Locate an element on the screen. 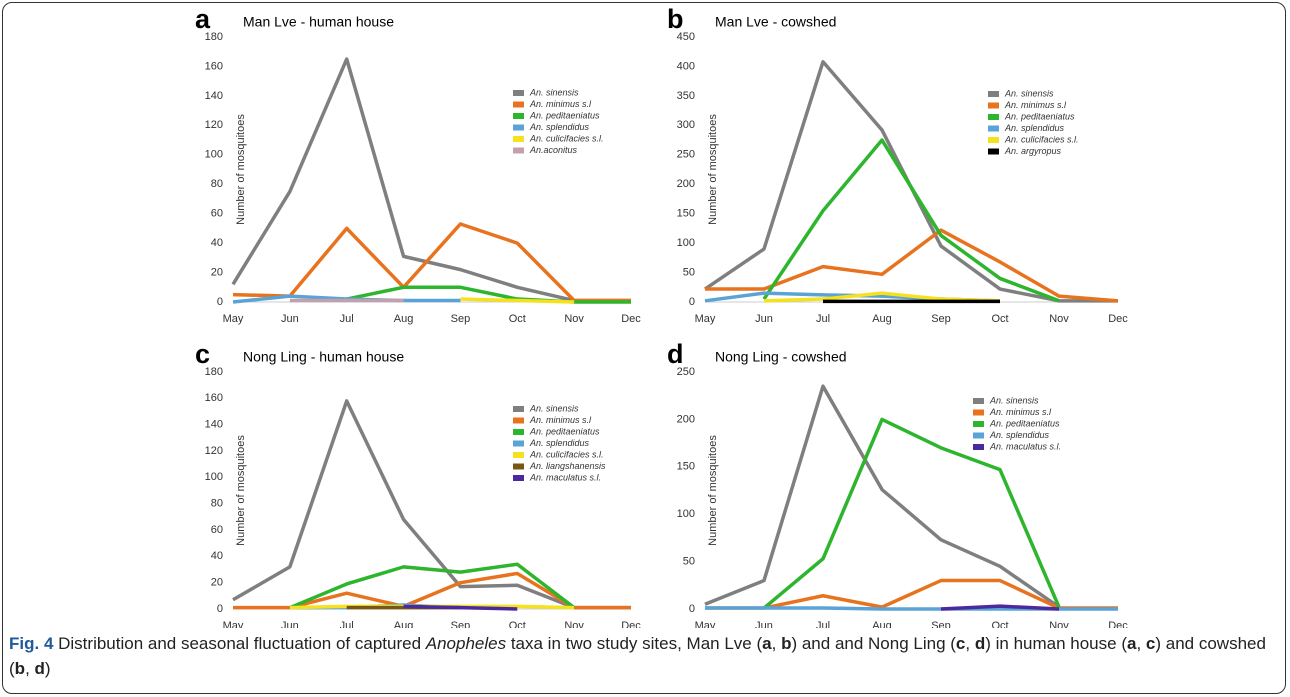 This screenshot has width=1290, height=697. y-tick-label: 120 is located at coordinates (214, 125).